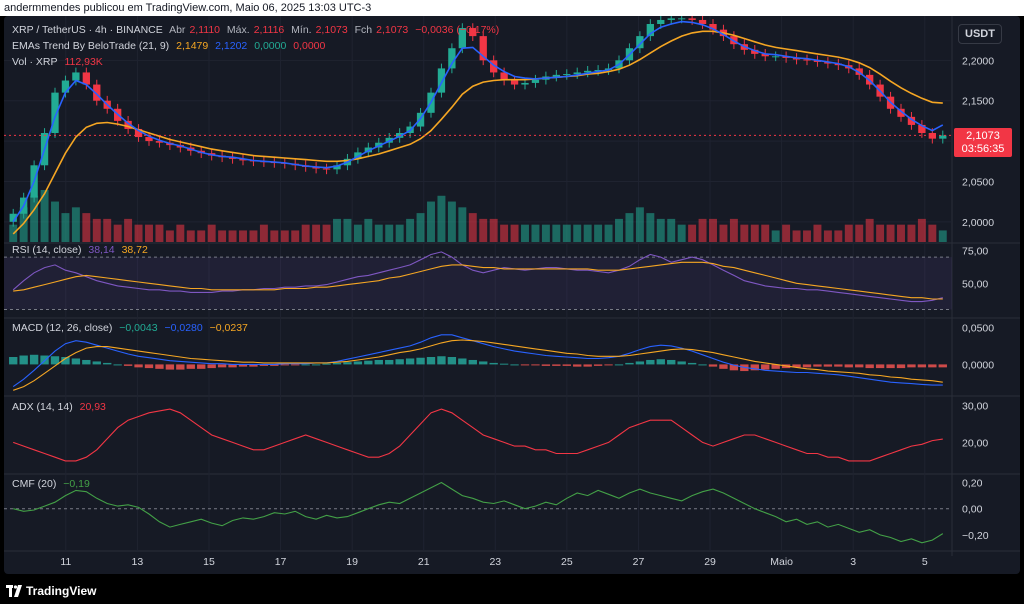 Image resolution: width=1024 pixels, height=604 pixels. What do you see at coordinates (270, 46) in the screenshot?
I see `ema-value-3: 0,0000` at bounding box center [270, 46].